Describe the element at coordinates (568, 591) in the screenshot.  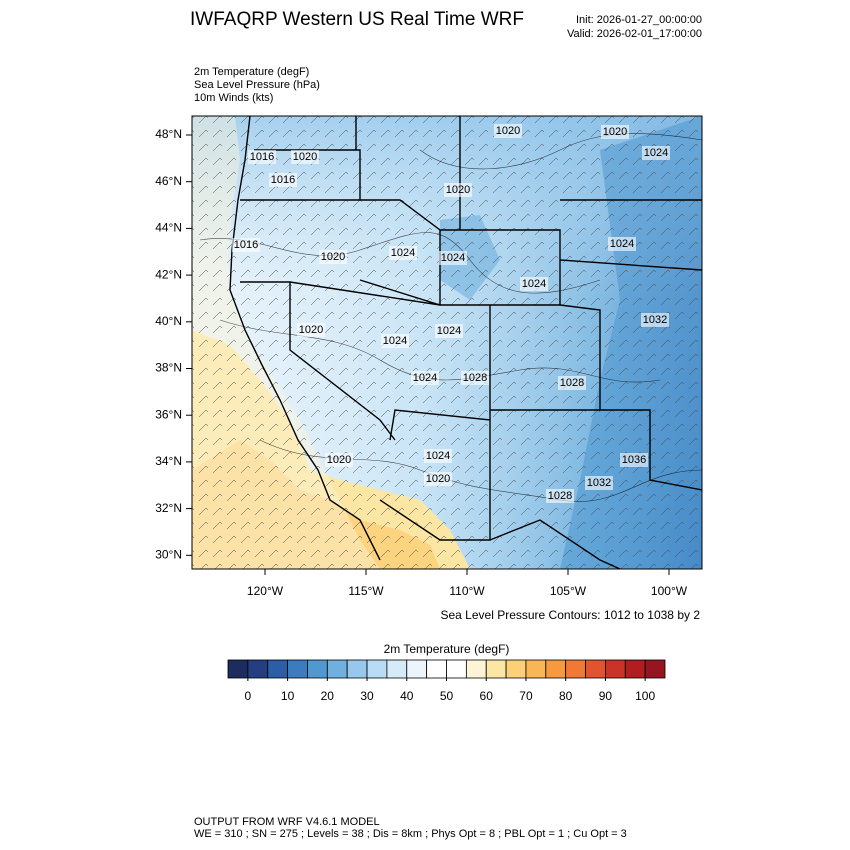
I see `lon-label: 105°W` at that location.